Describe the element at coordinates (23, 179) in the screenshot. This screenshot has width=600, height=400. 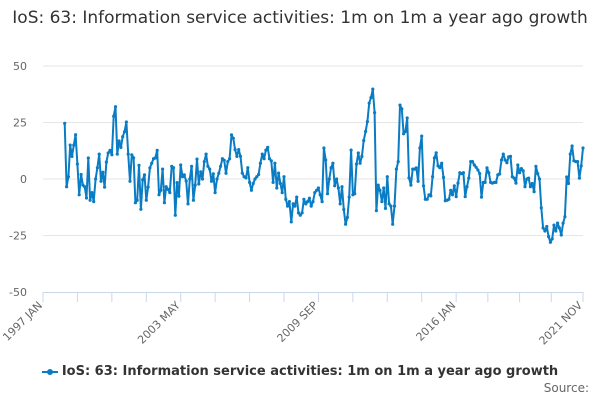
I see `y-tick-label: 0` at that location.